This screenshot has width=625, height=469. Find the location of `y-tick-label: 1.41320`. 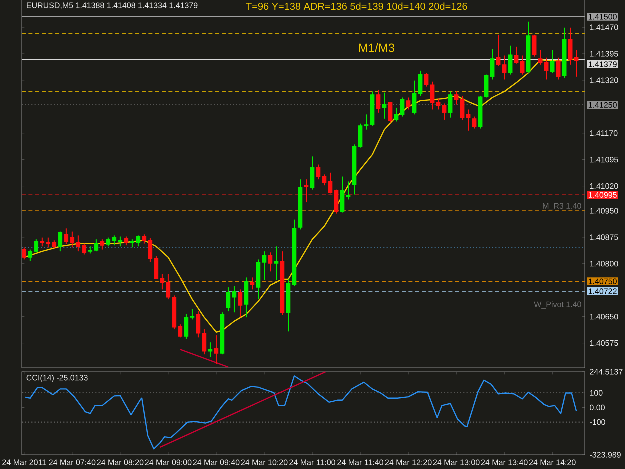

y-tick-label: 1.41320 is located at coordinates (604, 81).